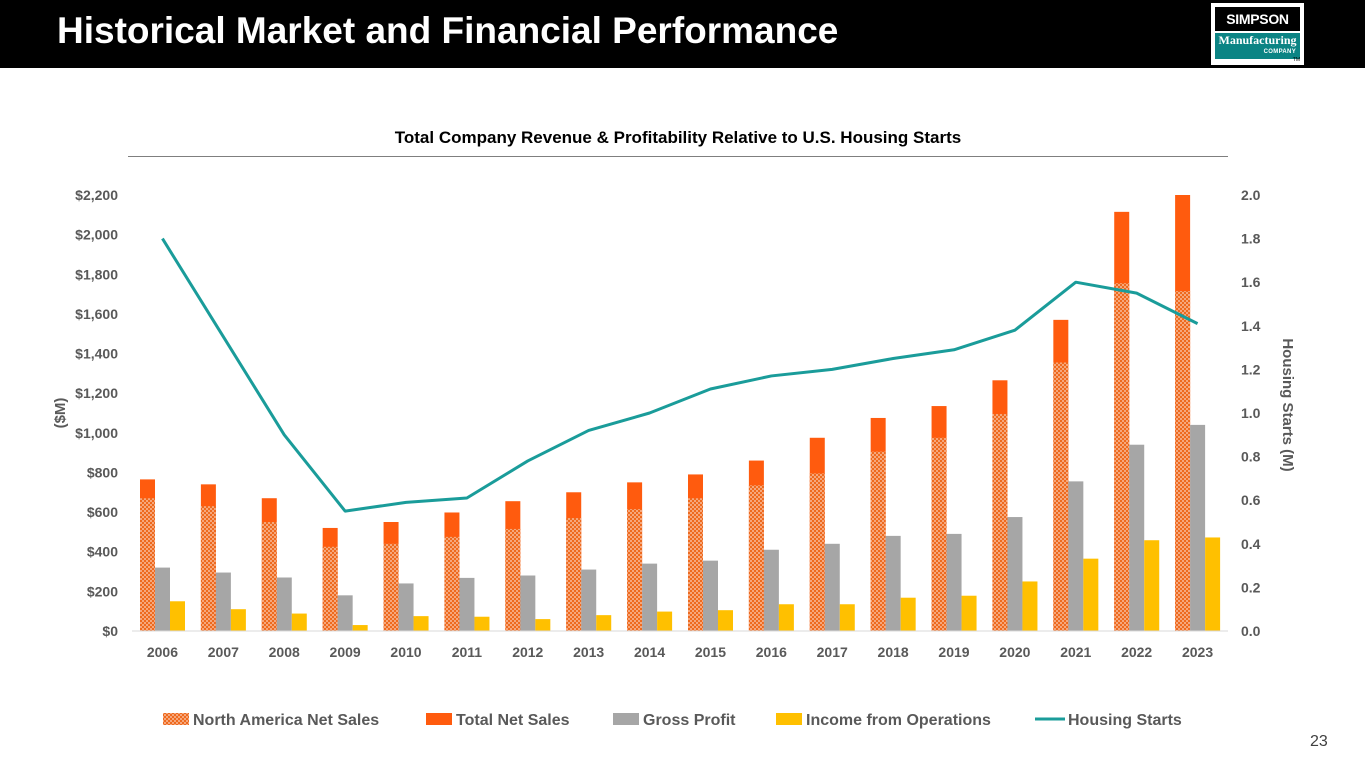 This screenshot has width=1365, height=768. Describe the element at coordinates (102, 512) in the screenshot. I see `y-tick-label: $600` at that location.